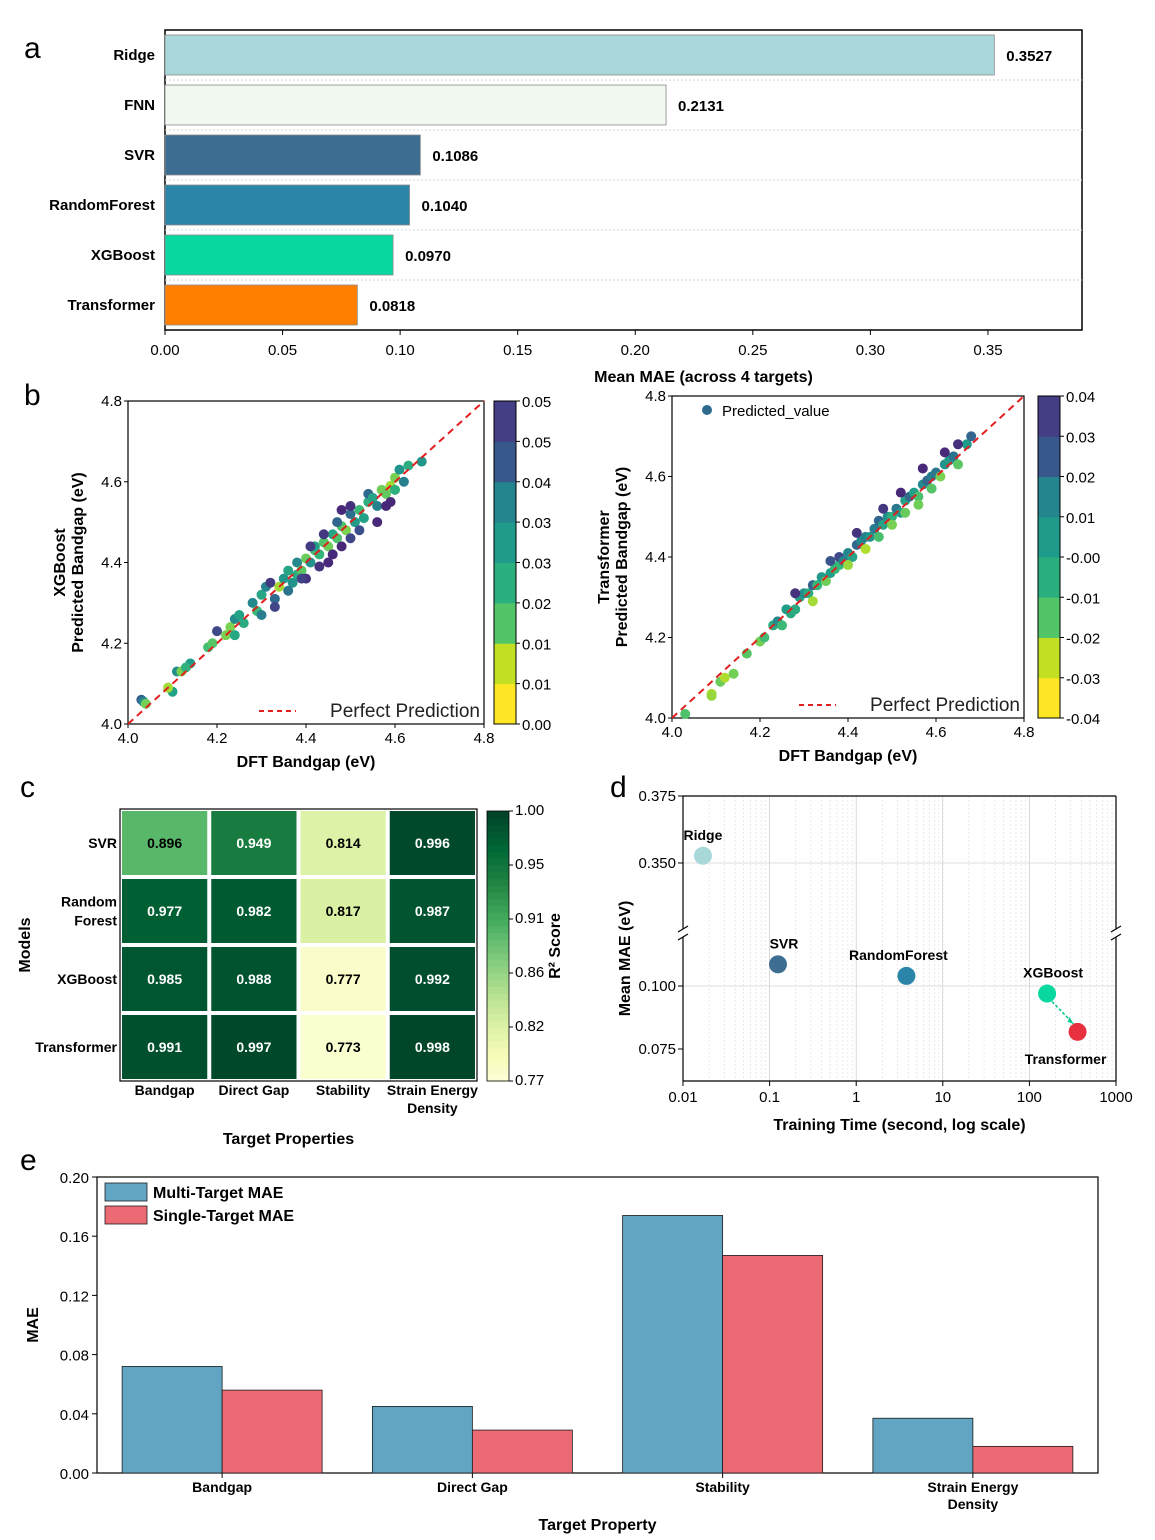 The width and height of the screenshot is (1155, 1540). What do you see at coordinates (657, 863) in the screenshot?
I see `y-tick-label: 0.350` at bounding box center [657, 863].